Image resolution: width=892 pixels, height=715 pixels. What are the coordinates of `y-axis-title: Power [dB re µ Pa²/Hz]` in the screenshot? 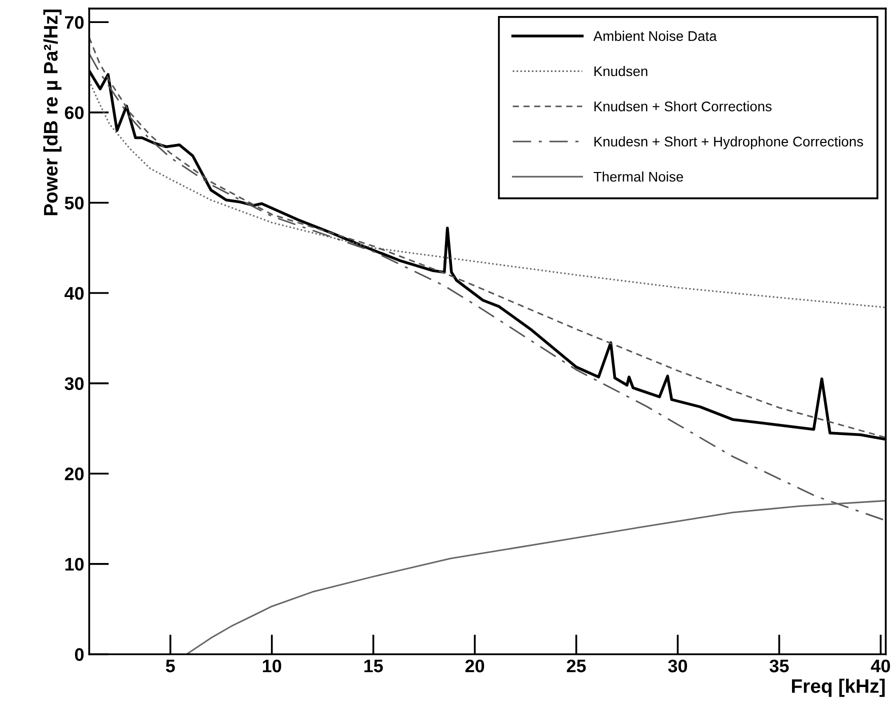 It's located at (52, 113).